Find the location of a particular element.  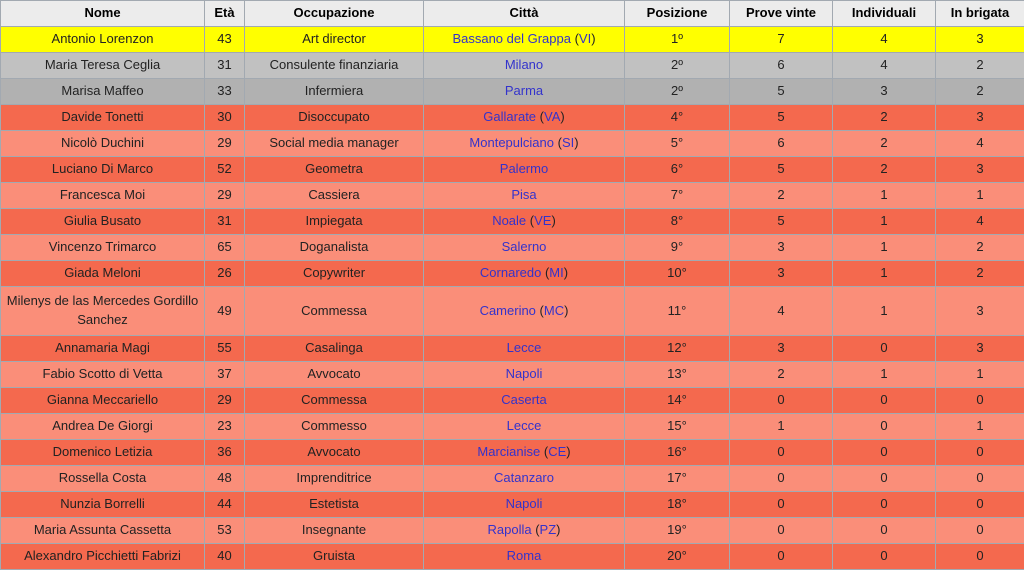

cell-citta: Palermo is located at coordinates (524, 170).